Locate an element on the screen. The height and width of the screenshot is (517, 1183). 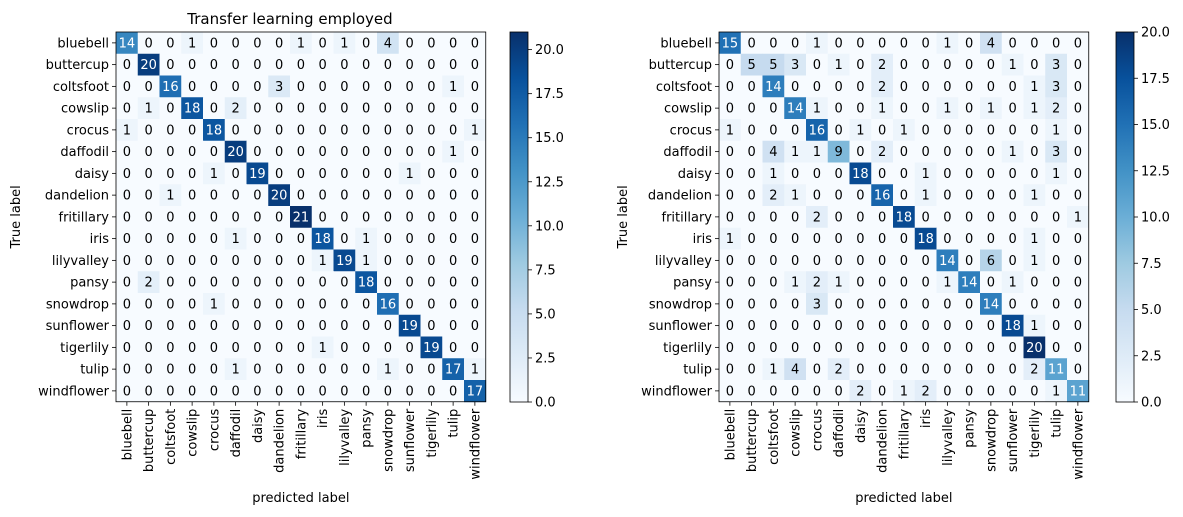
y-tick-label: daffodil is located at coordinates (84, 152).